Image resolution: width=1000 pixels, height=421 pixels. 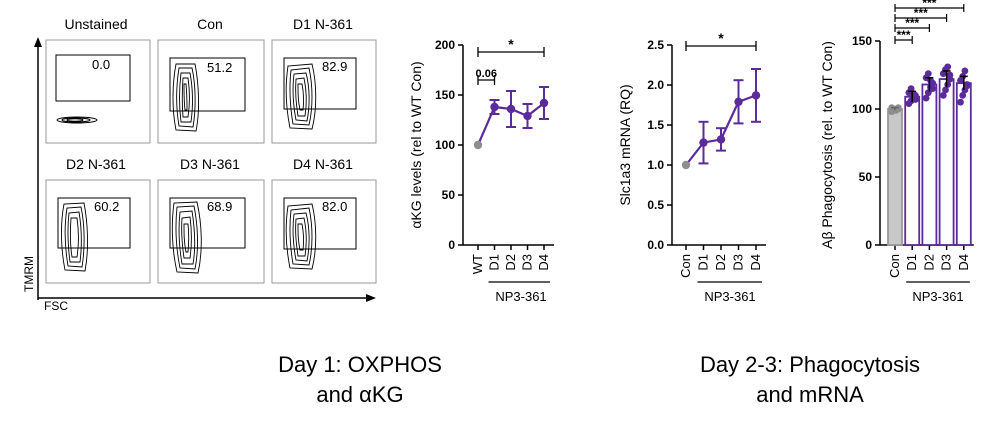 What do you see at coordinates (95, 24) in the screenshot?
I see `flow-panel-title: Unstained` at bounding box center [95, 24].